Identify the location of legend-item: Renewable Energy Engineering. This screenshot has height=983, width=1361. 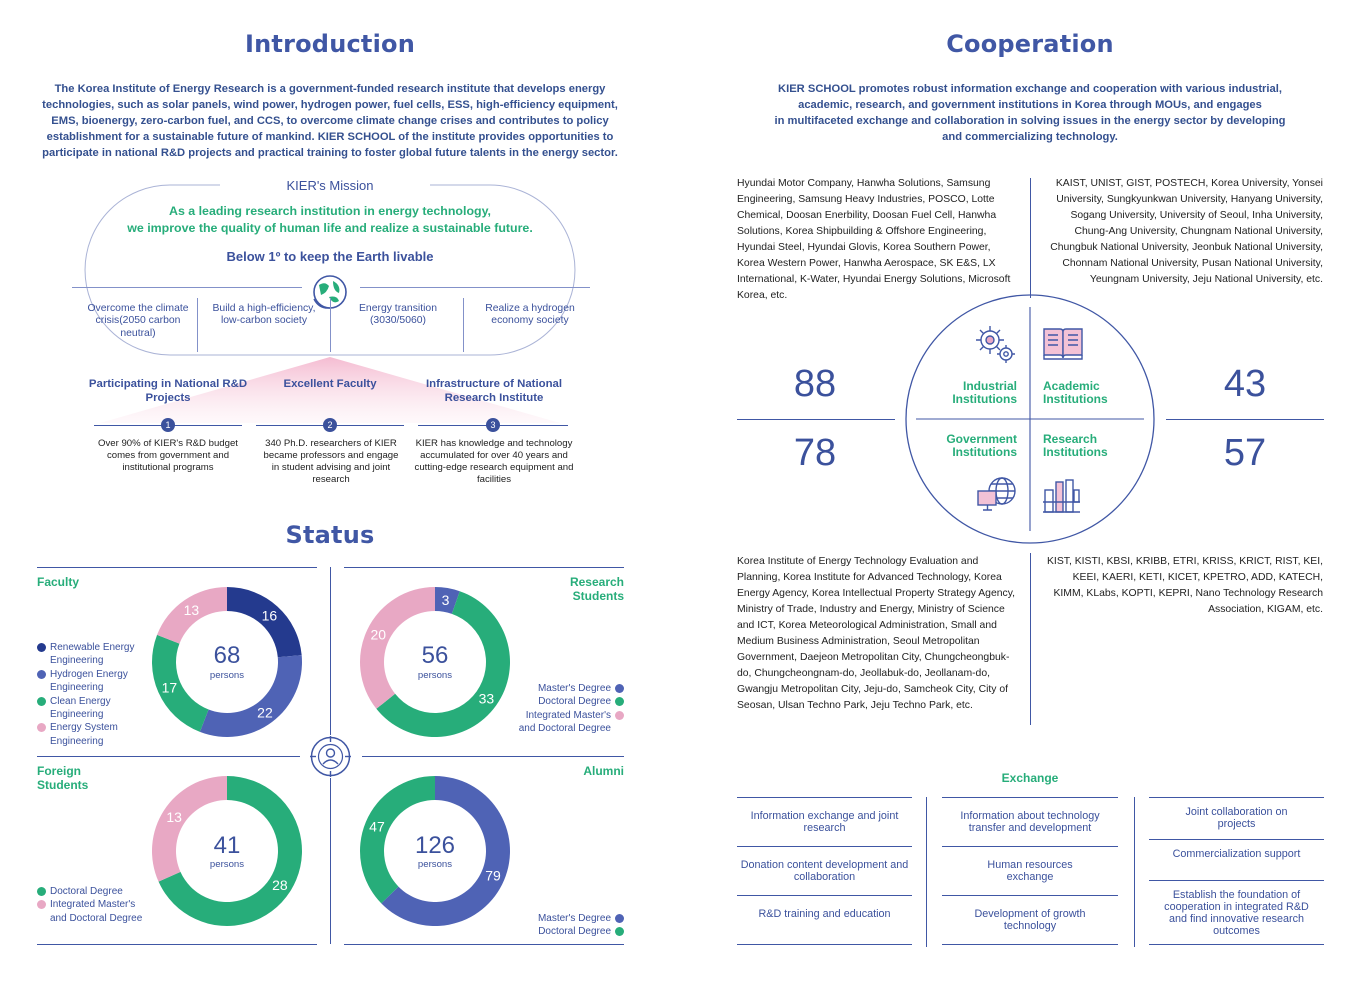
(92, 654).